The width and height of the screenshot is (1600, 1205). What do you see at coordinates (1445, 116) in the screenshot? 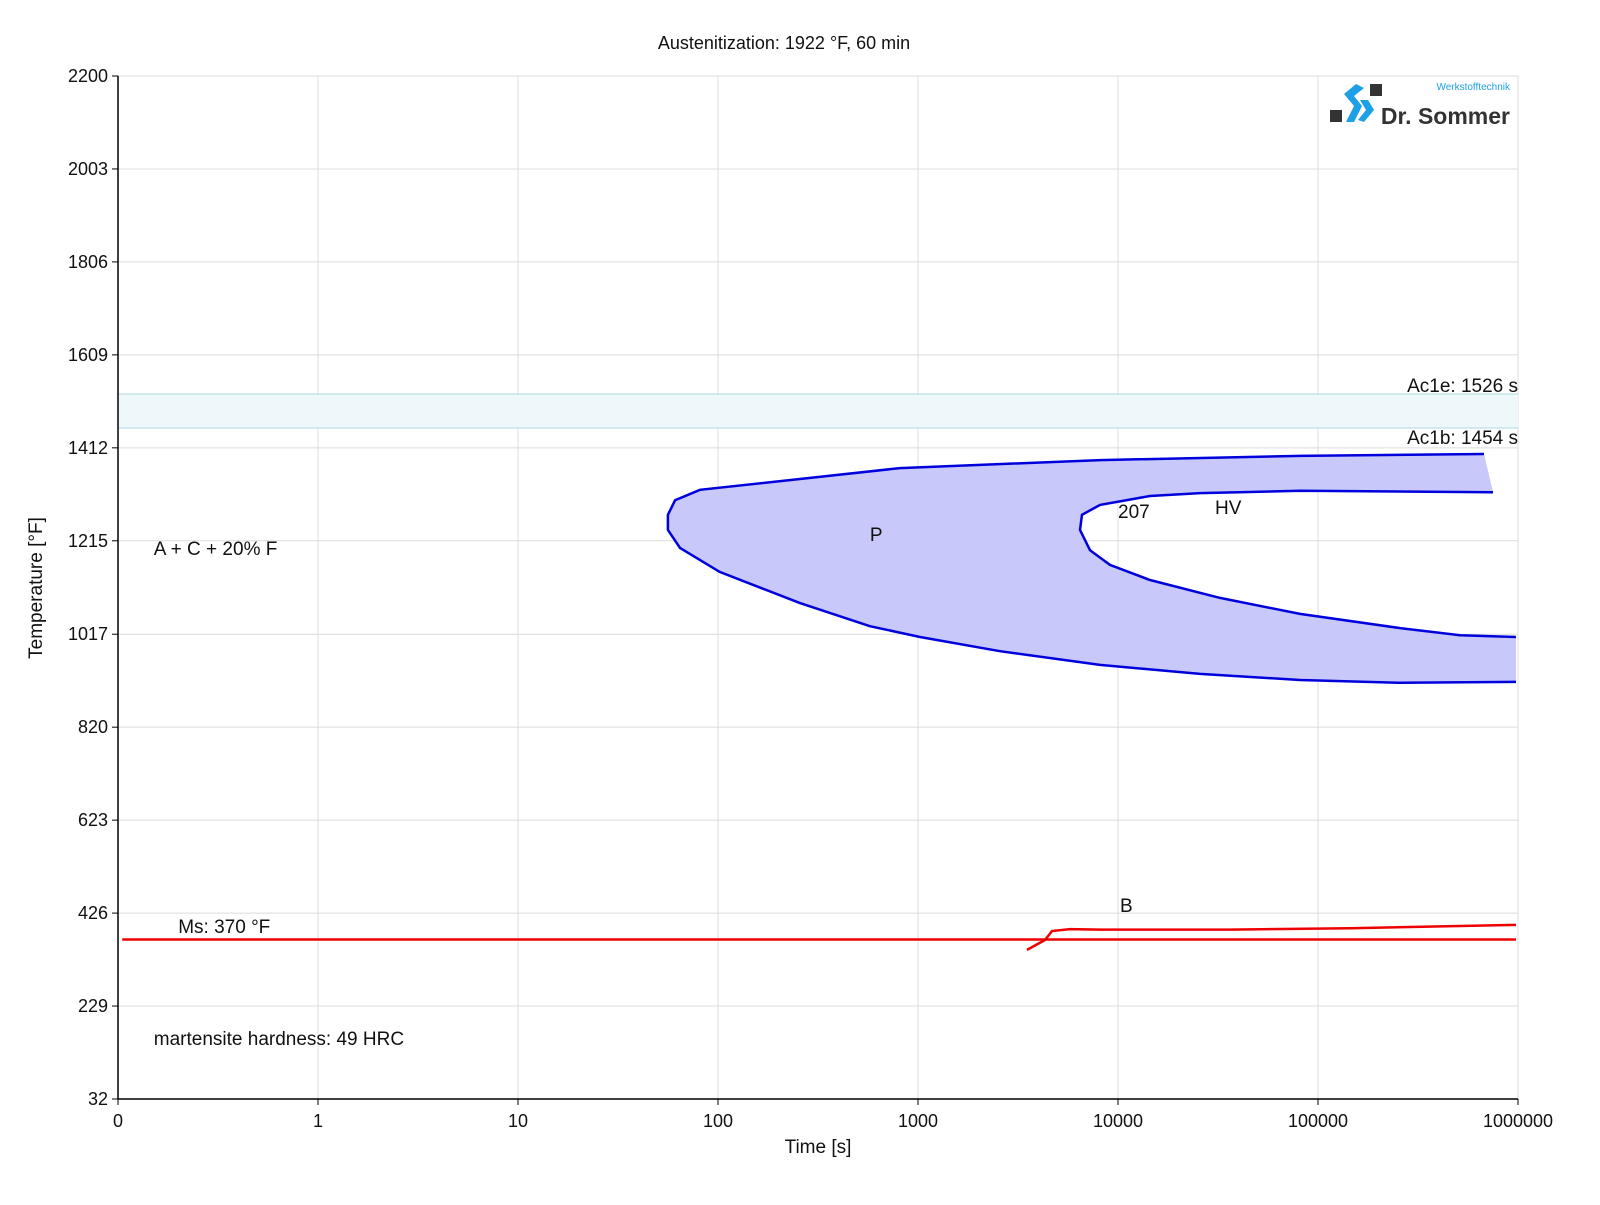
I see `logo-name: Dr. Sommer` at bounding box center [1445, 116].